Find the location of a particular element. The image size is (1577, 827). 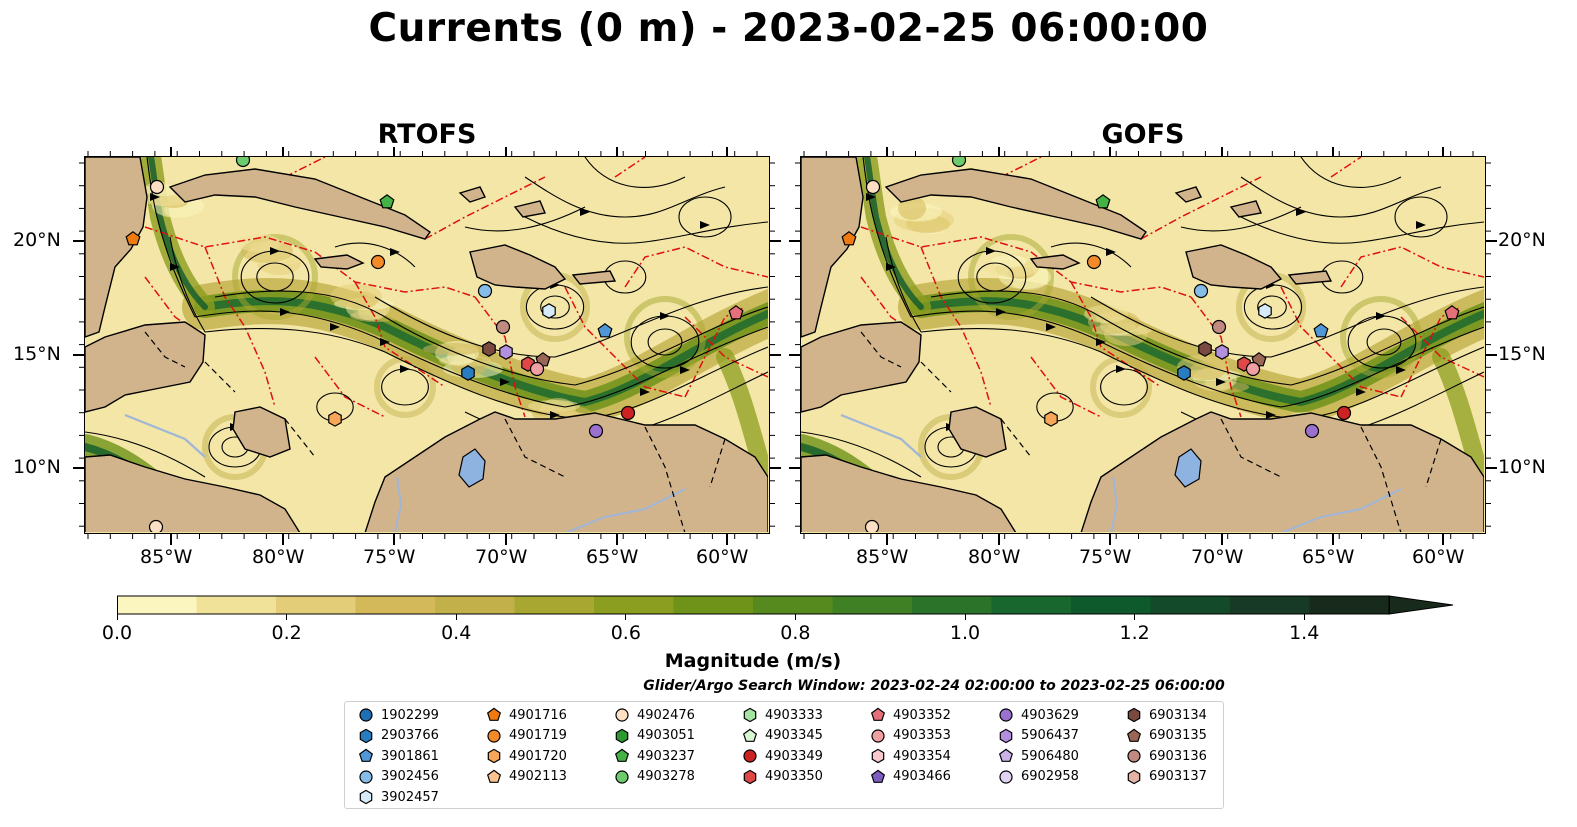

legend-entry: 6903137 is located at coordinates (1166, 777).